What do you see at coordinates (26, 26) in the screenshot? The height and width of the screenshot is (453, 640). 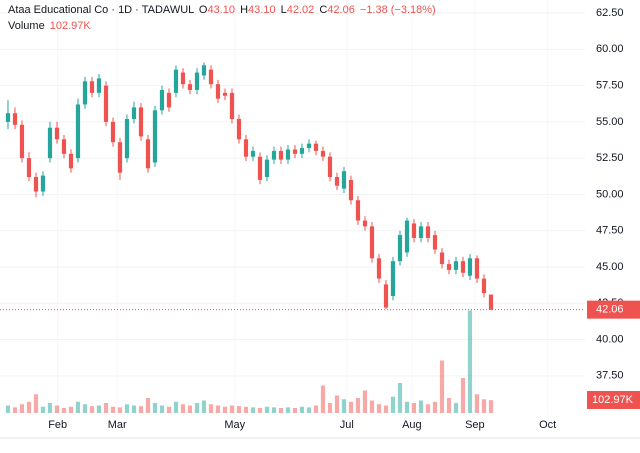 I see `volume-label: Volume` at bounding box center [26, 26].